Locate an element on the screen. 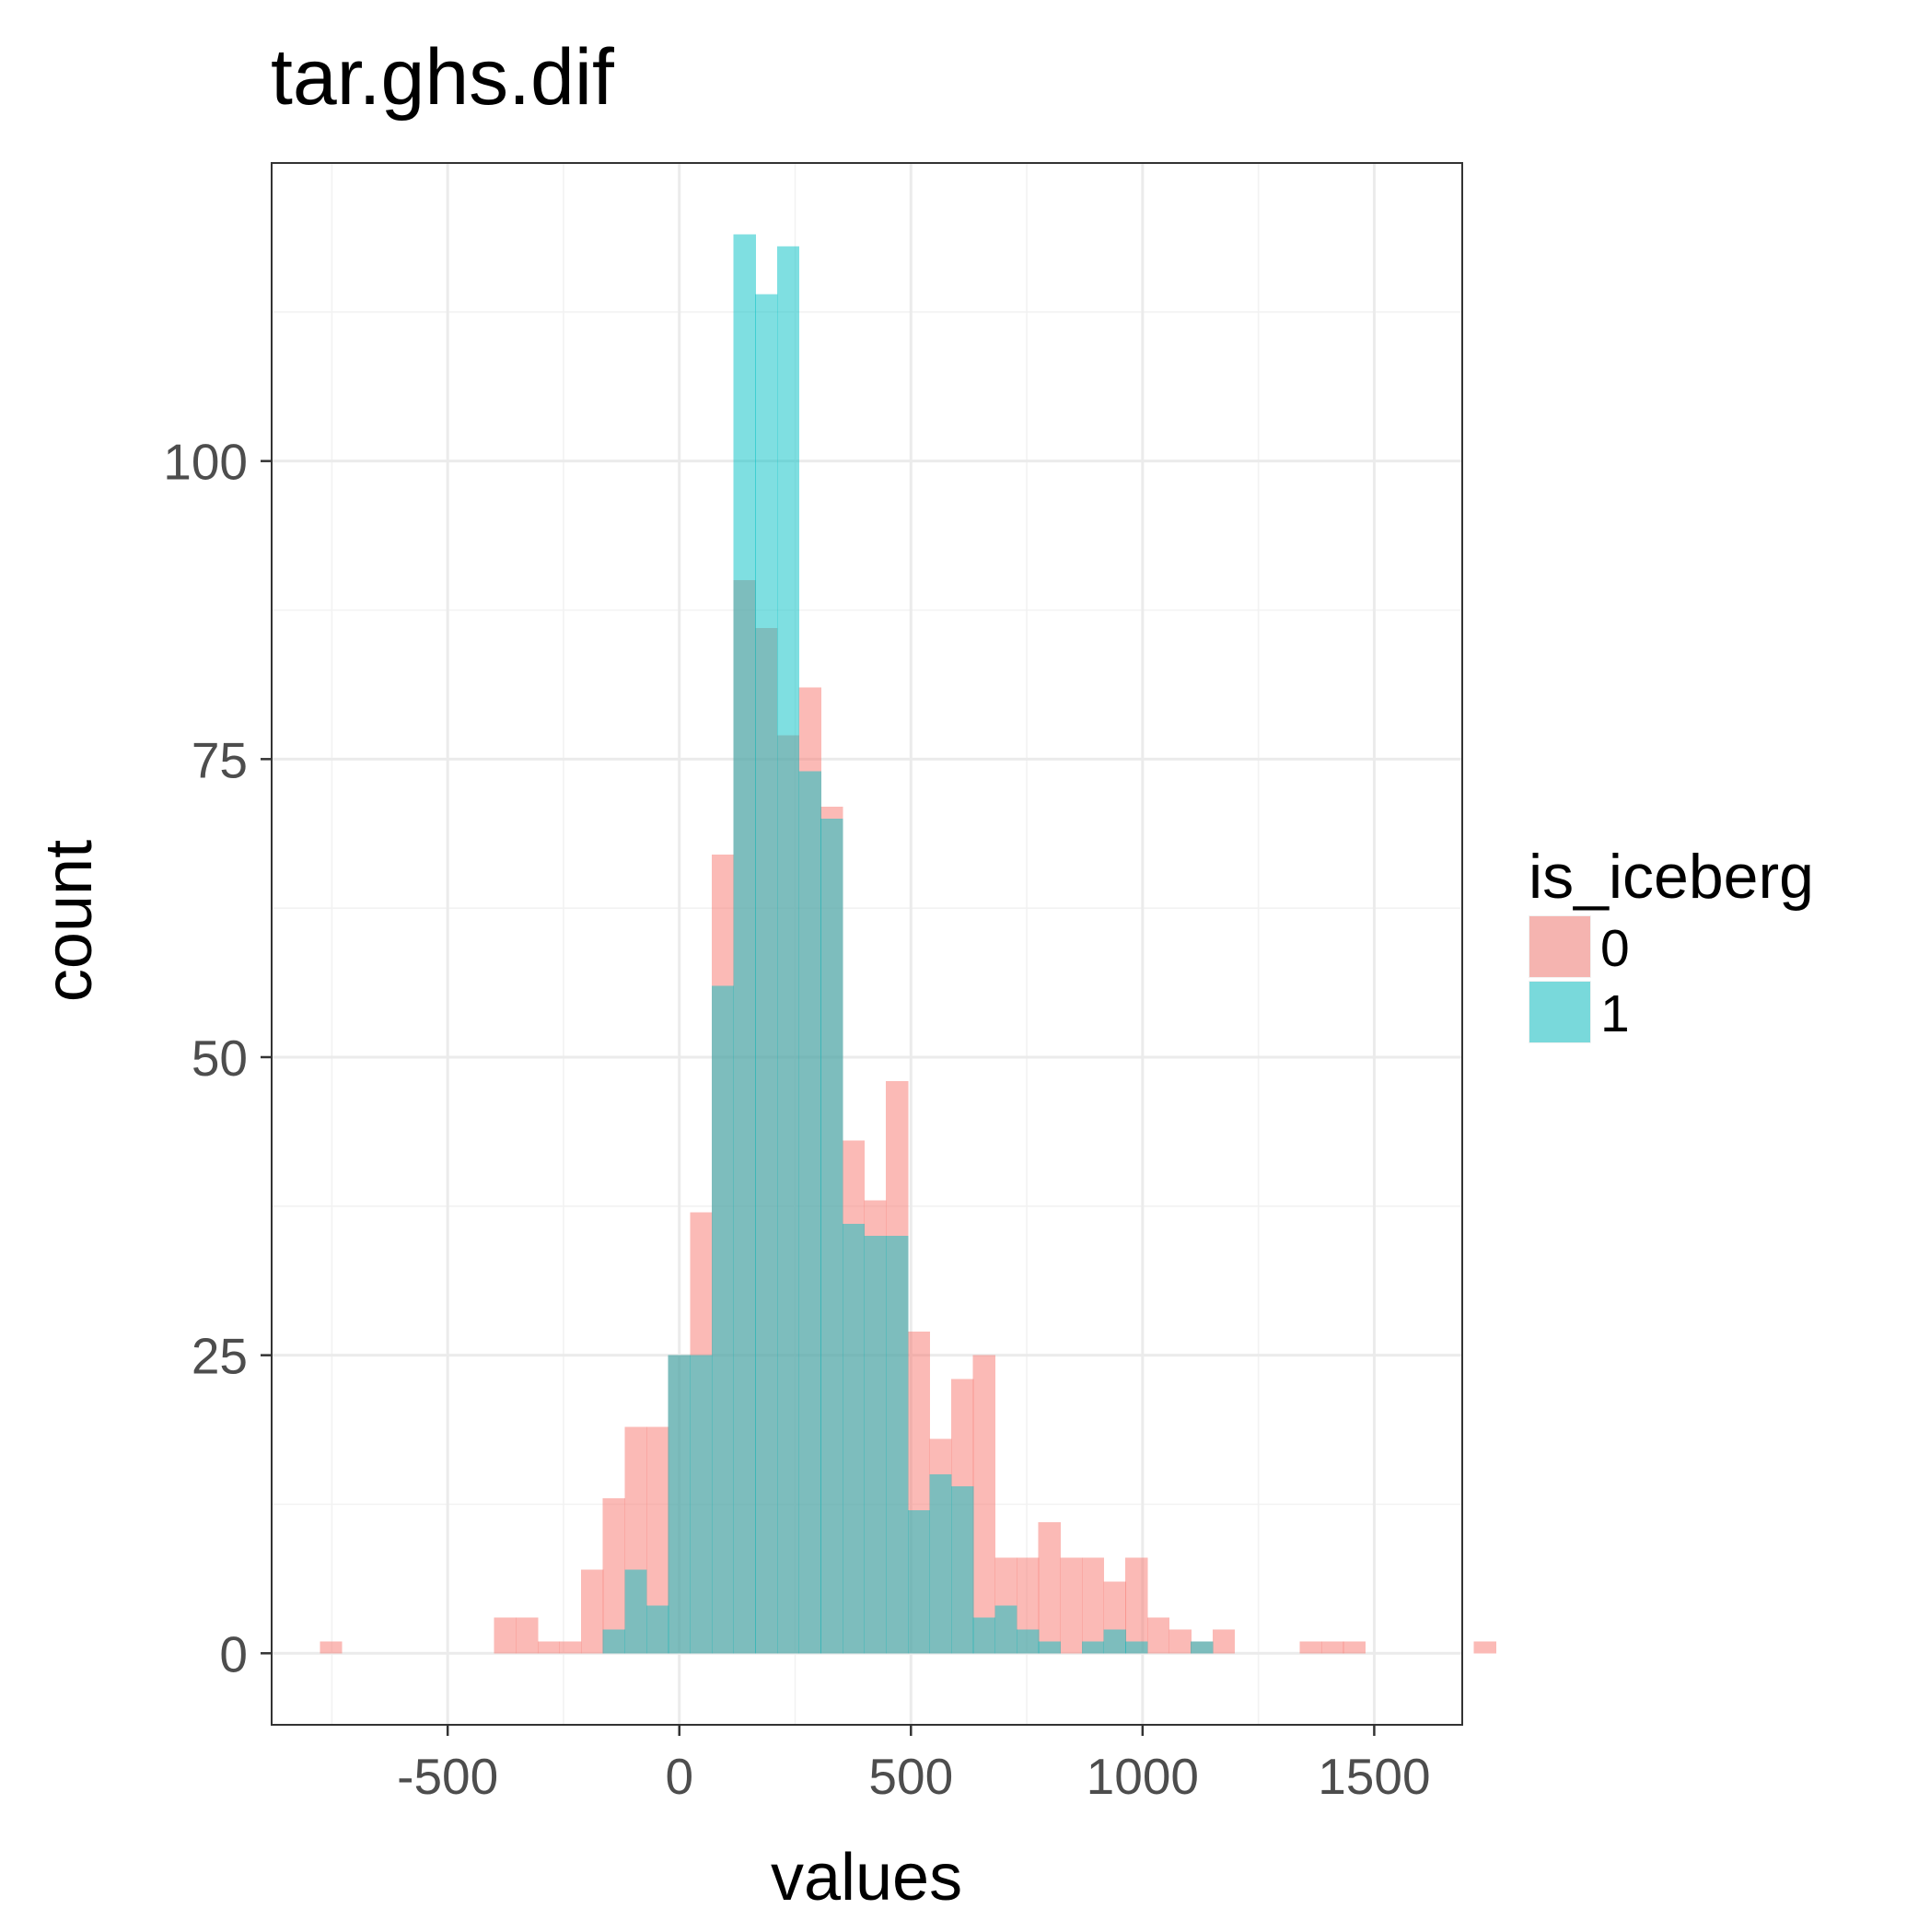 This screenshot has height=1932, width=1930. legend: is_iceberg 0 1 is located at coordinates (1671, 942).